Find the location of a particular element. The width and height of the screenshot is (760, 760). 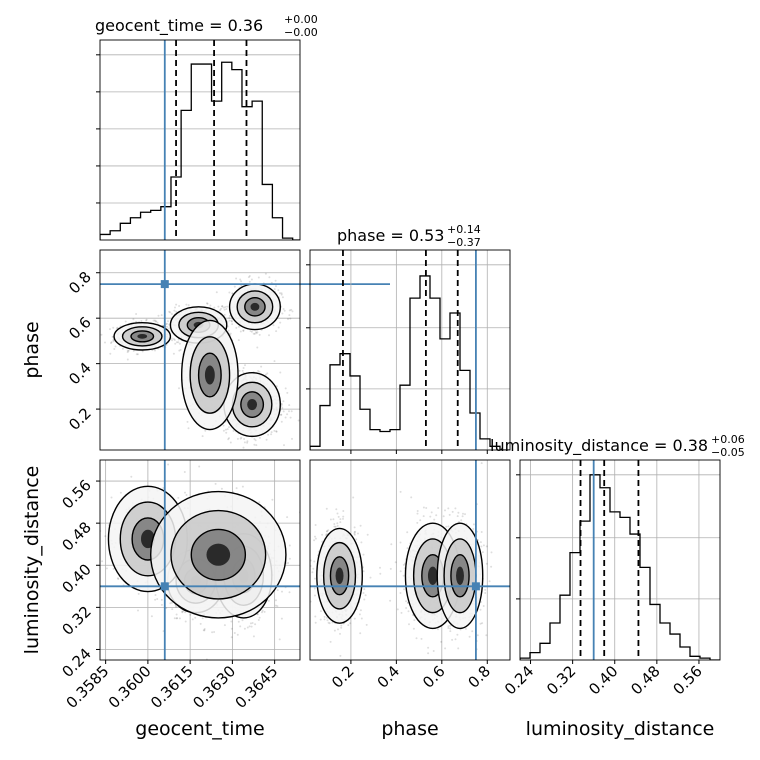

y-tick-label: 0.48 is located at coordinates (76, 536).